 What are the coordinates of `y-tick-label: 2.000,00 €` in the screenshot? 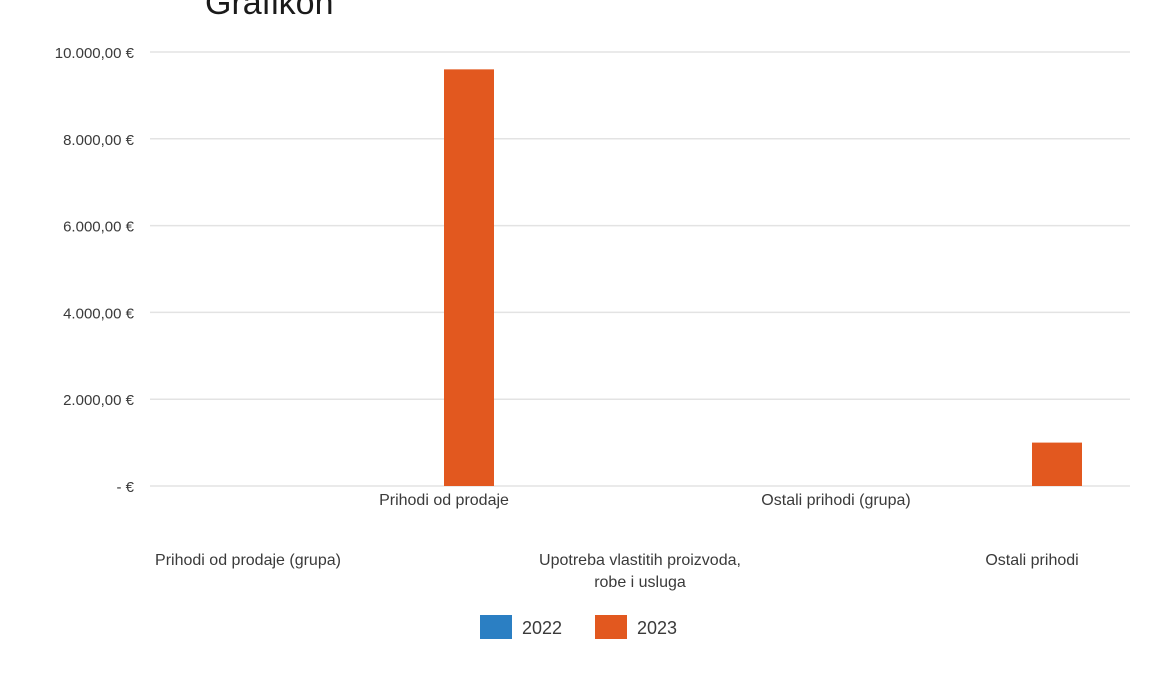 It's located at (99, 400).